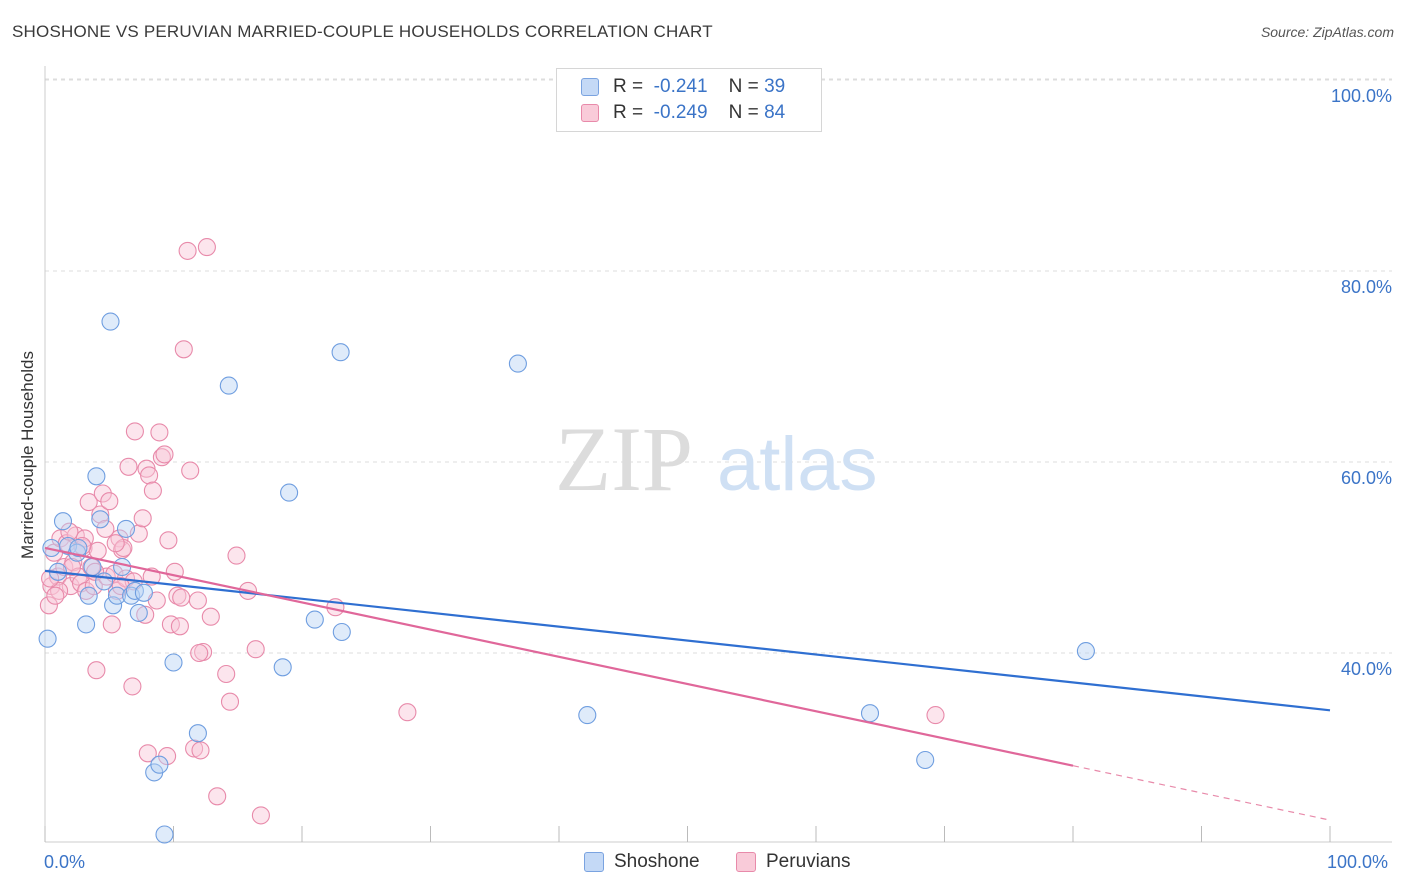 This screenshot has height=892, width=1406. Describe the element at coordinates (743, 112) in the screenshot. I see `legend-n-label: N =` at that location.